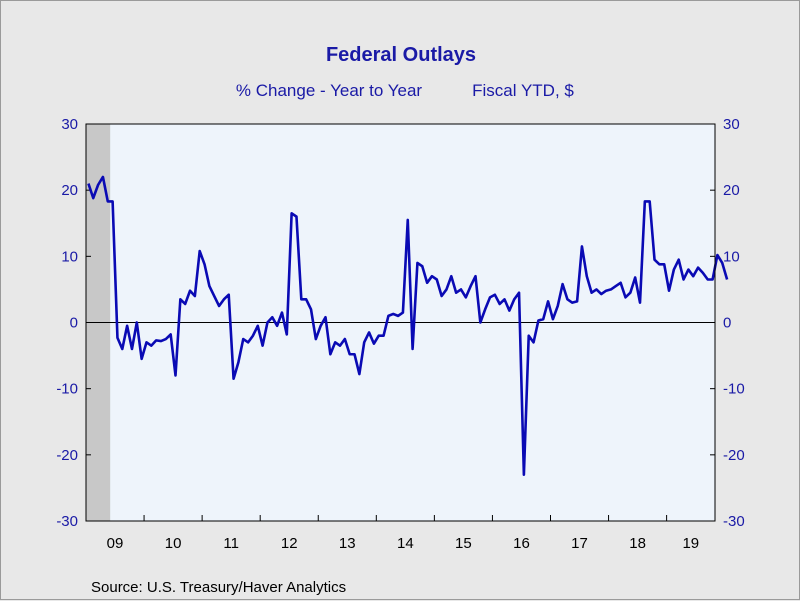  I want to click on y-tick-label-left: 10, so click(69, 256).